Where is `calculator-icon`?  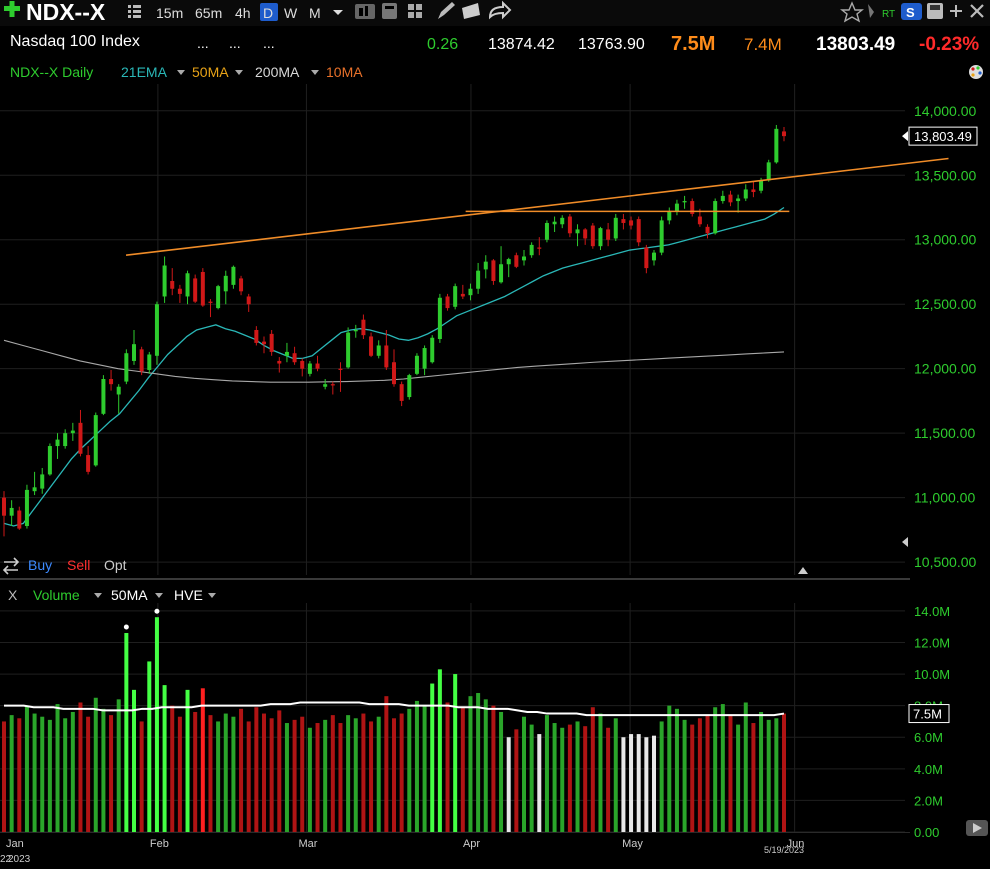 calculator-icon is located at coordinates (389, 11).